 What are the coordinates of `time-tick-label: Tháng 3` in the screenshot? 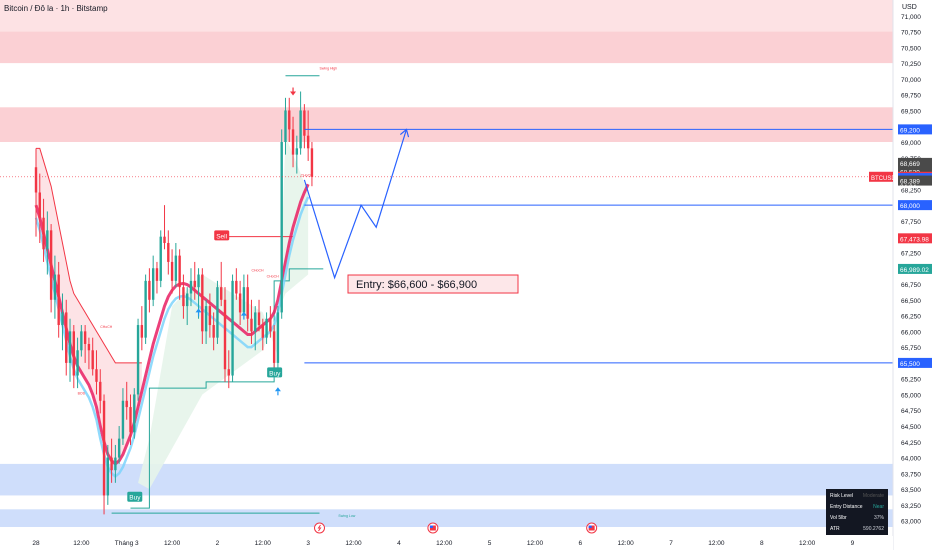 It's located at (127, 543).